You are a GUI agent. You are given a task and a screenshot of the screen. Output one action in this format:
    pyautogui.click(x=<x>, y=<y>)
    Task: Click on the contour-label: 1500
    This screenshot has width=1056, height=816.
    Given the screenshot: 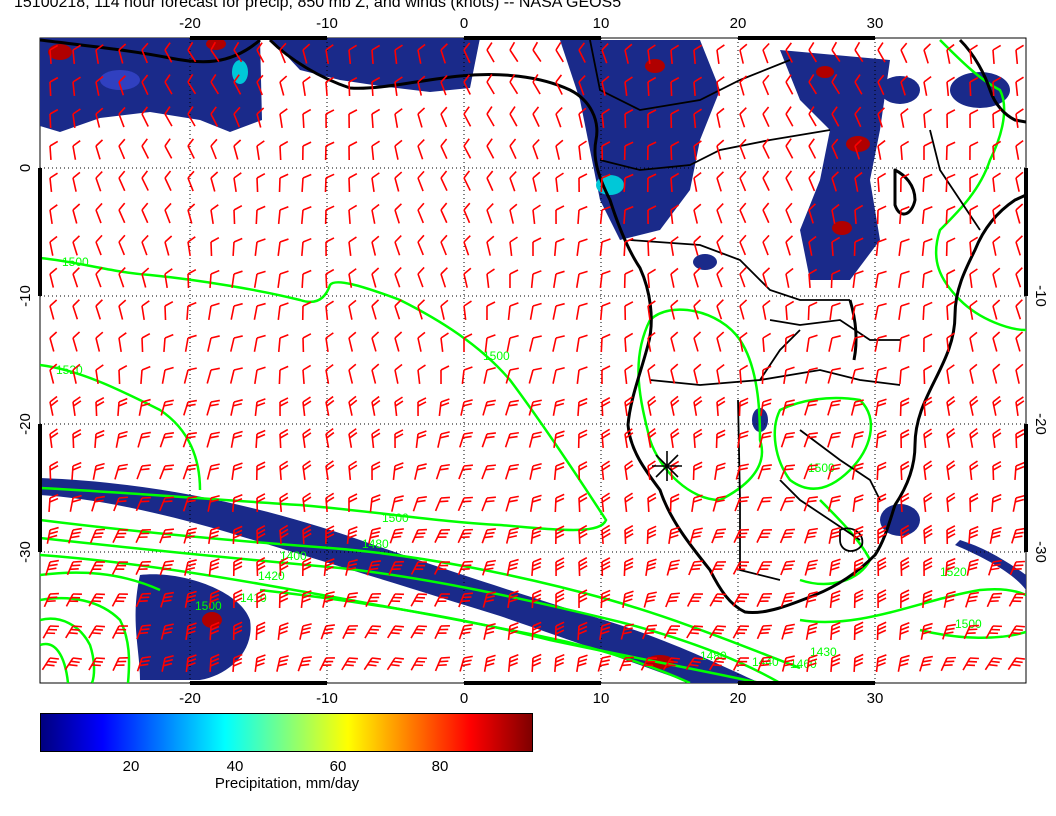 What is the action you would take?
    pyautogui.click(x=208, y=606)
    